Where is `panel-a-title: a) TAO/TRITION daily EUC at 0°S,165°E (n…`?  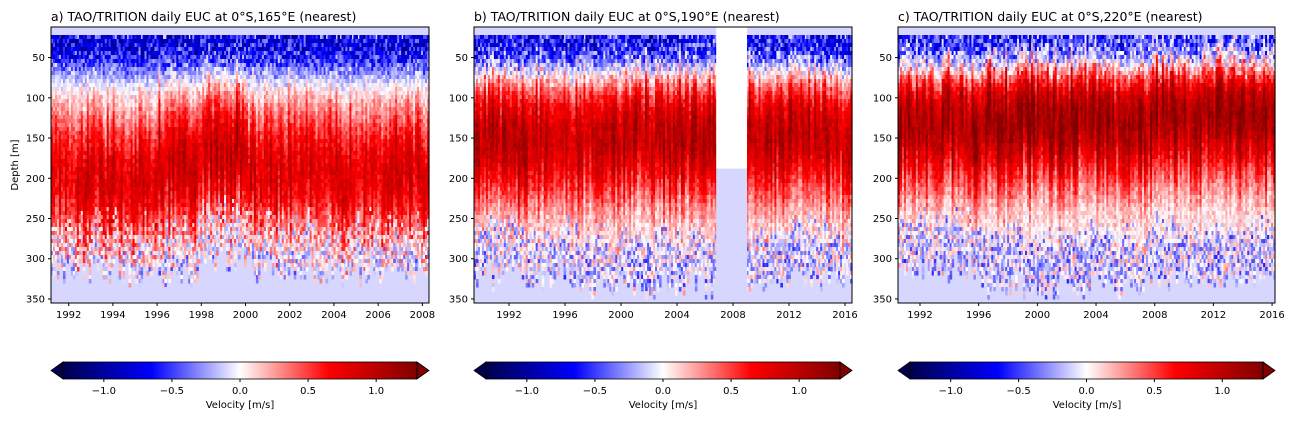 panel-a-title: a) TAO/TRITION daily EUC at 0°S,165°E (n… is located at coordinates (203, 16).